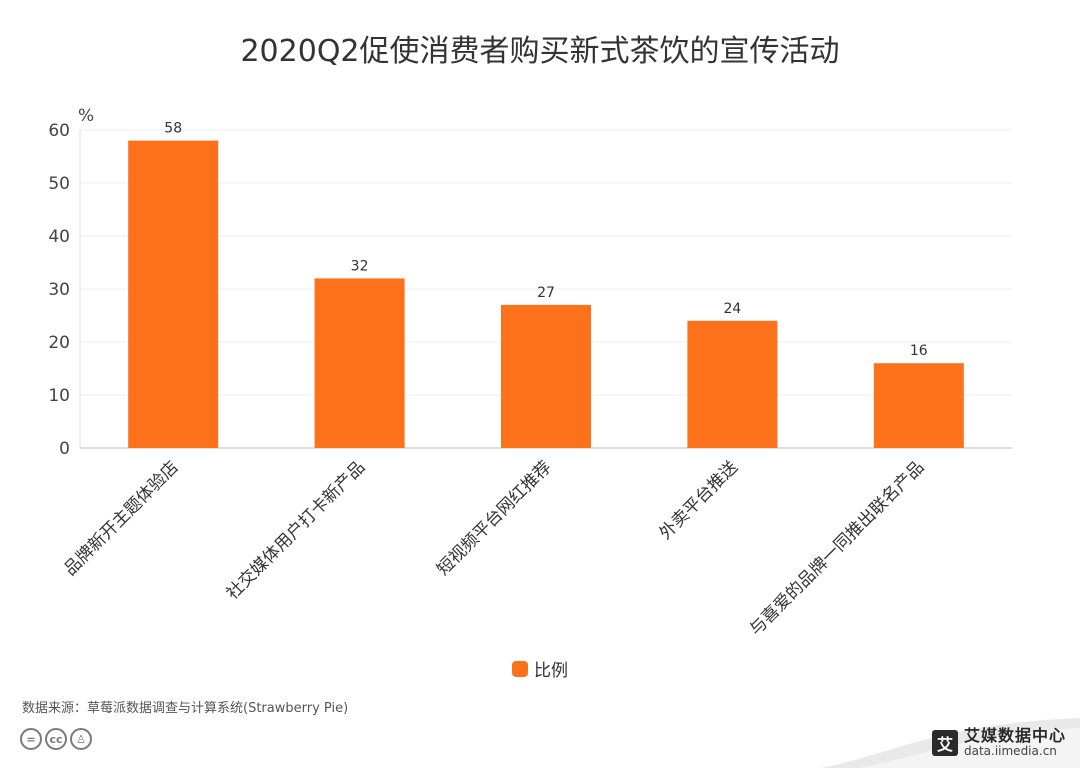 This screenshot has width=1080, height=768. What do you see at coordinates (1014, 735) in the screenshot?
I see `brand-name: 艾媒数据中心` at bounding box center [1014, 735].